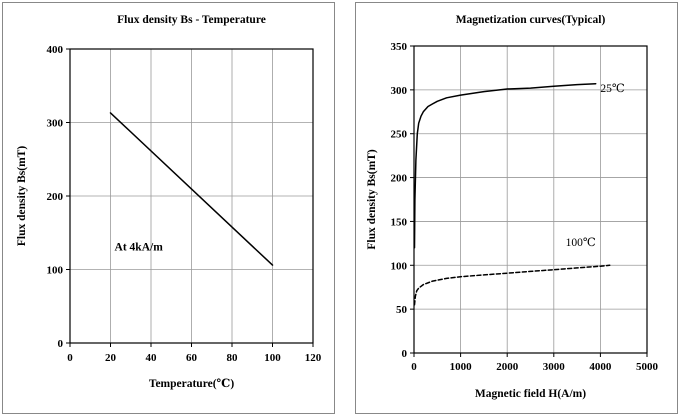 The image size is (681, 419). Describe the element at coordinates (554, 367) in the screenshot. I see `x-tick-label: 3000` at that location.